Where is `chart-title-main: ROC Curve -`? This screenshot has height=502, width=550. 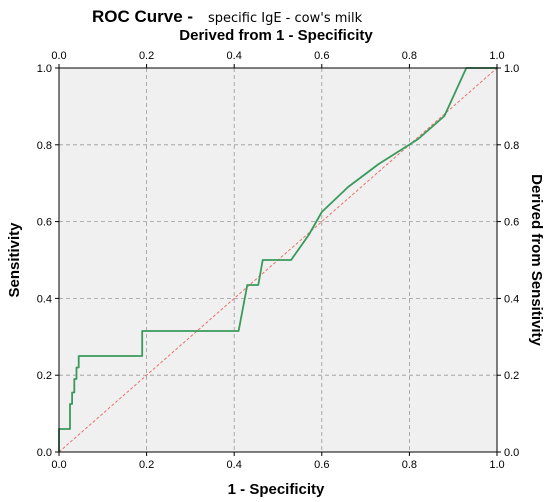 chart-title-main: ROC Curve - is located at coordinates (142, 16).